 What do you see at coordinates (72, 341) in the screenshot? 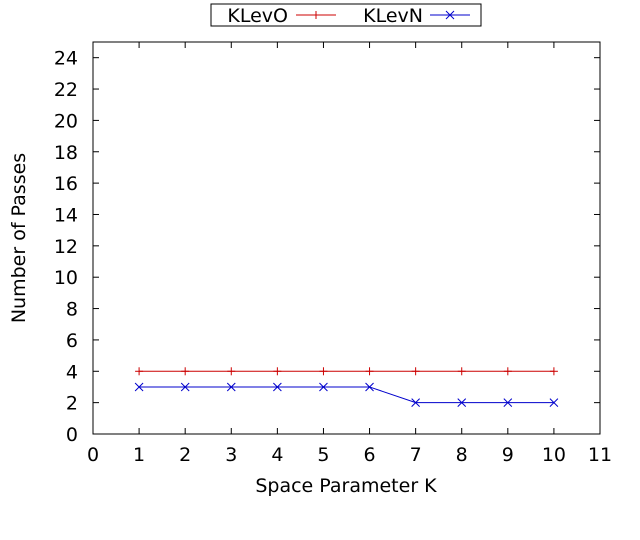
I see `y-tick-label: 6` at bounding box center [72, 341].